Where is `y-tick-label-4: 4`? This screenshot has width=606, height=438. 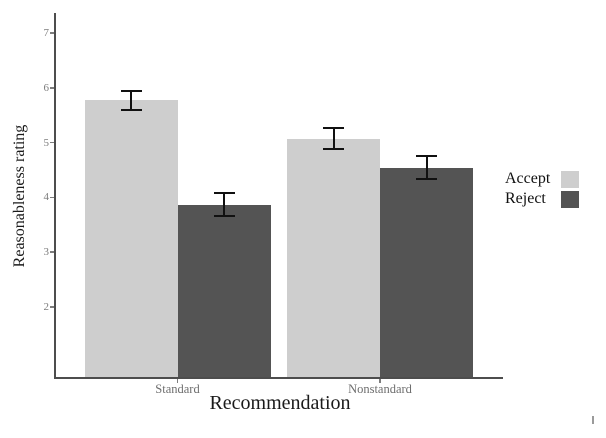 y-tick-label-4: 4 is located at coordinates (46, 197).